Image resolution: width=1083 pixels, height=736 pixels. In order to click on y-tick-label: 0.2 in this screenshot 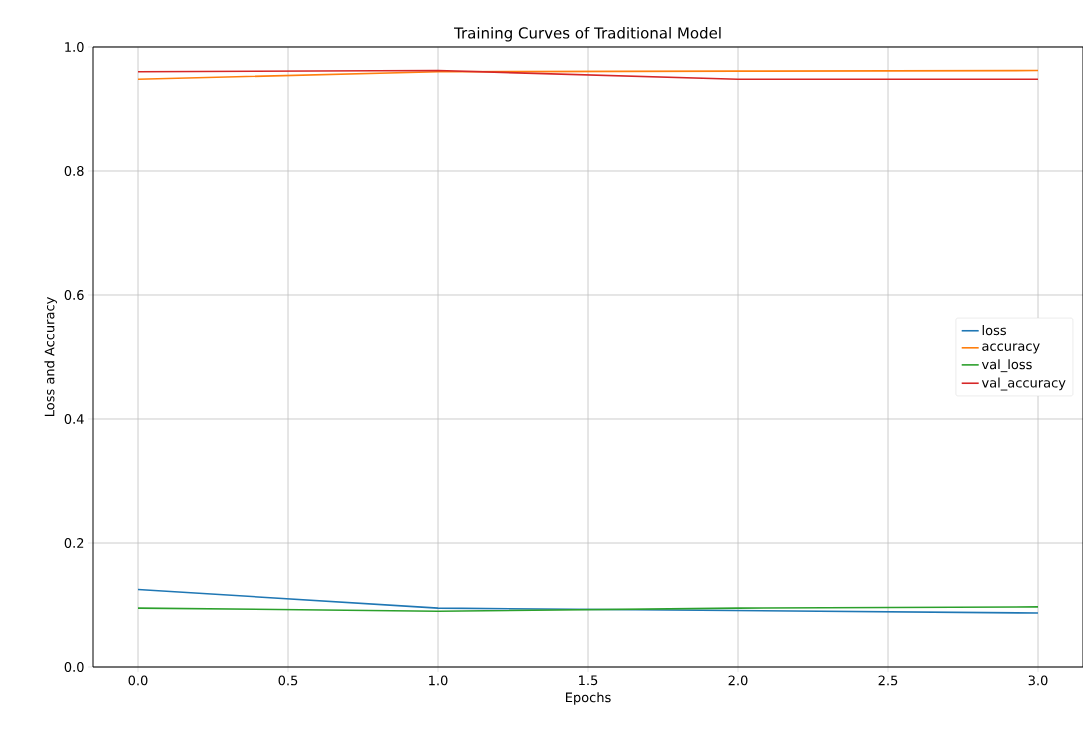, I will do `click(74, 543)`.